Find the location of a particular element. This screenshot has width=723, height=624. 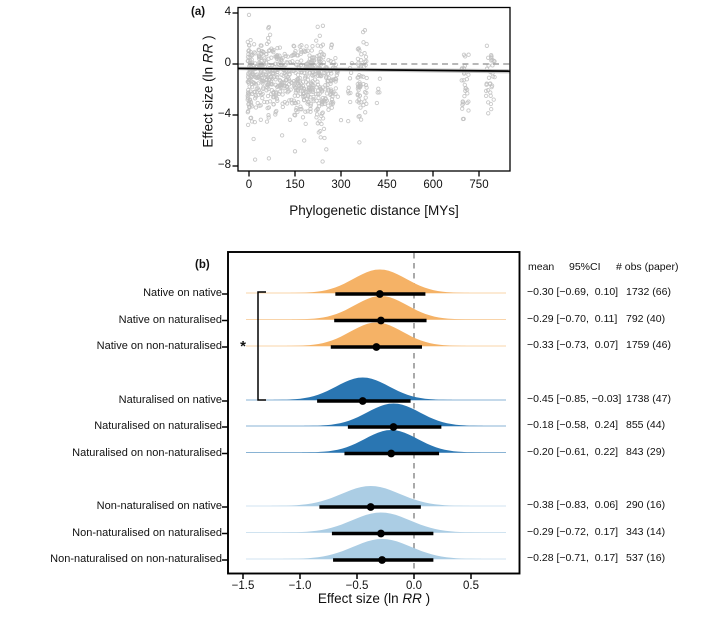

row-obs-value: 792 (40) is located at coordinates (646, 318).